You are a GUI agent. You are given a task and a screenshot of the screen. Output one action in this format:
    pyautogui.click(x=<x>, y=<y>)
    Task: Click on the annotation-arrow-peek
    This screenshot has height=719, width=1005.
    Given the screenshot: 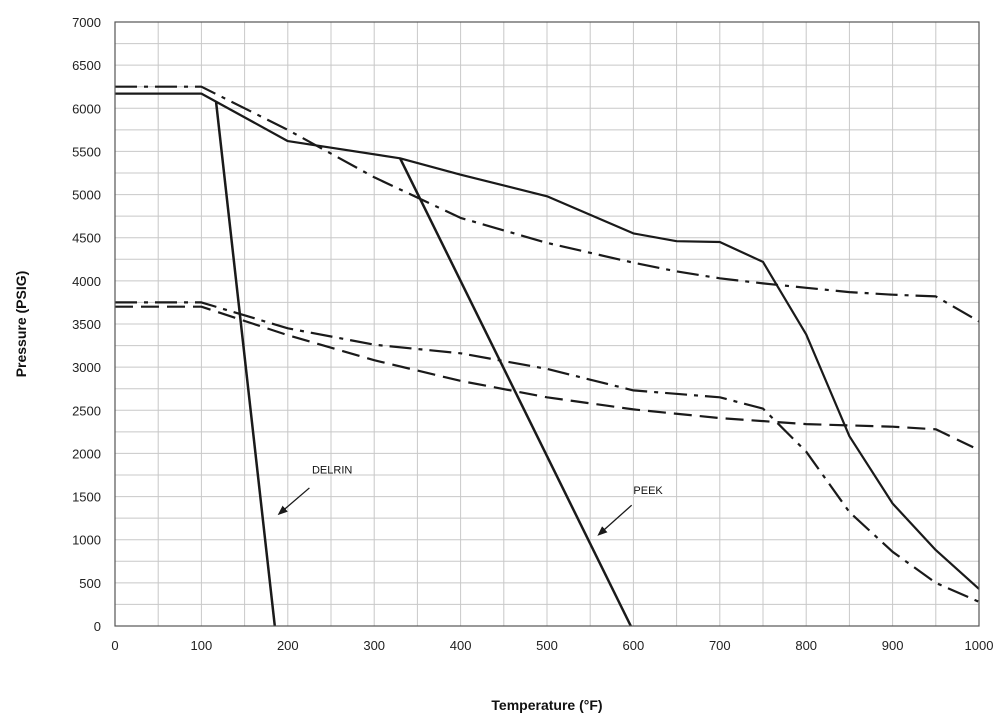 What is the action you would take?
    pyautogui.click(x=615, y=520)
    